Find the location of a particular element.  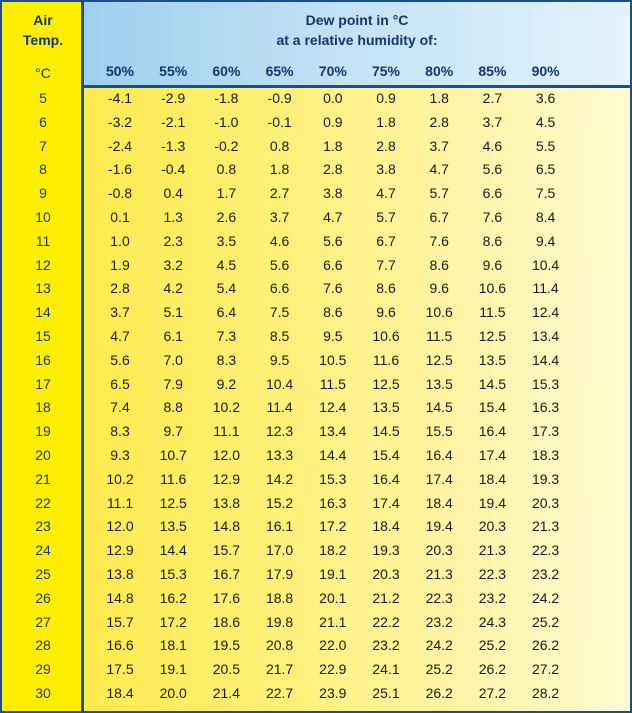

dew-point-subtitle: at a relative humidity of: is located at coordinates (357, 40).